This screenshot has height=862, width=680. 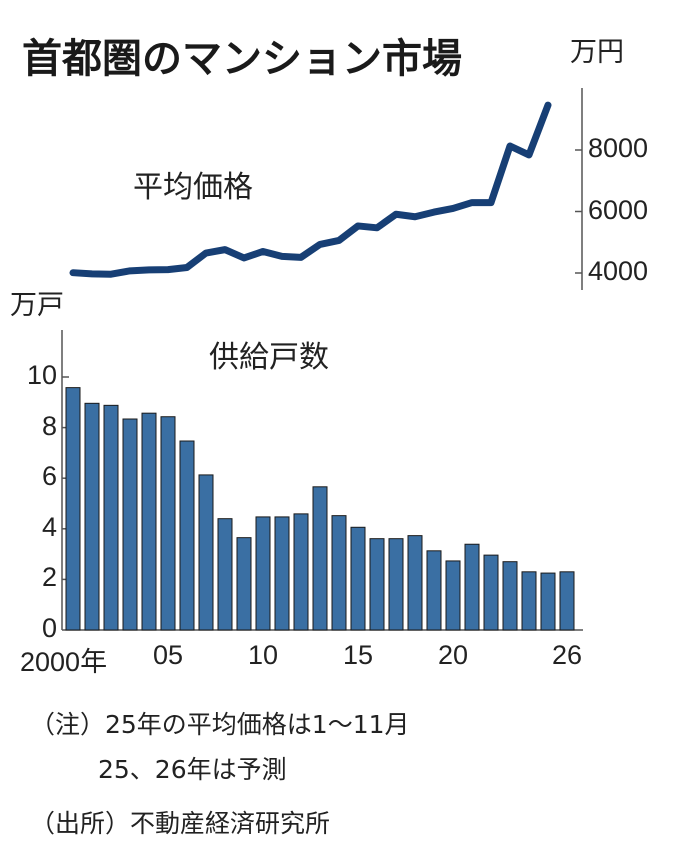 What do you see at coordinates (49, 526) in the screenshot?
I see `supply-y-tick-label: 4` at bounding box center [49, 526].